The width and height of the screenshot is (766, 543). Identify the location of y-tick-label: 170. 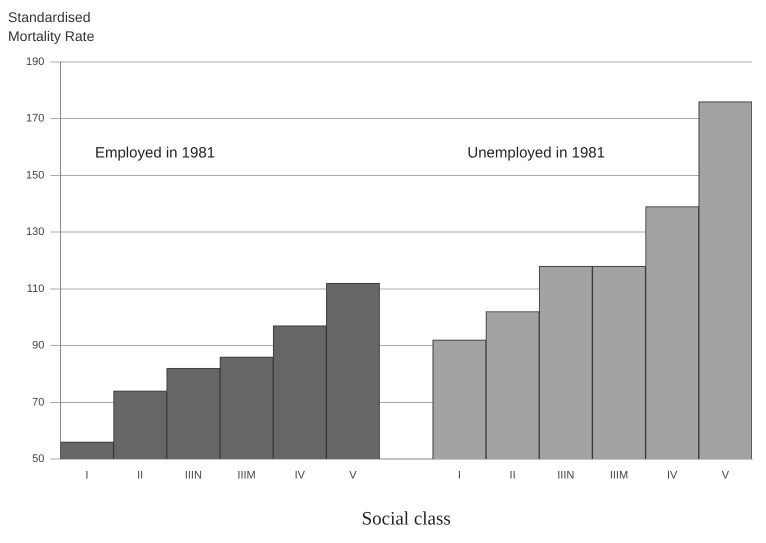
(35, 118).